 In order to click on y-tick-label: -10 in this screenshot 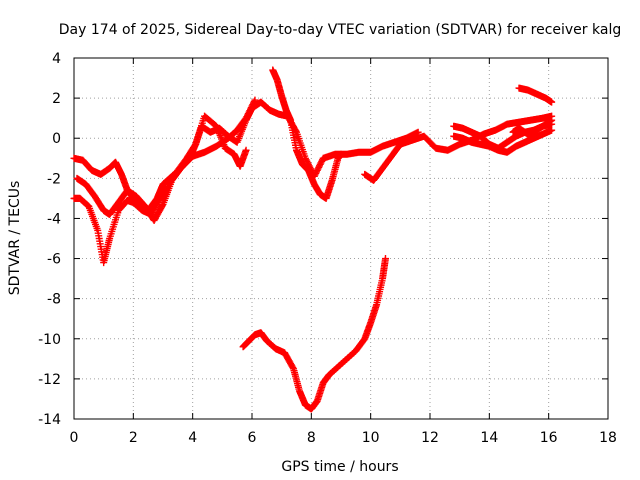, I will do `click(49, 340)`.